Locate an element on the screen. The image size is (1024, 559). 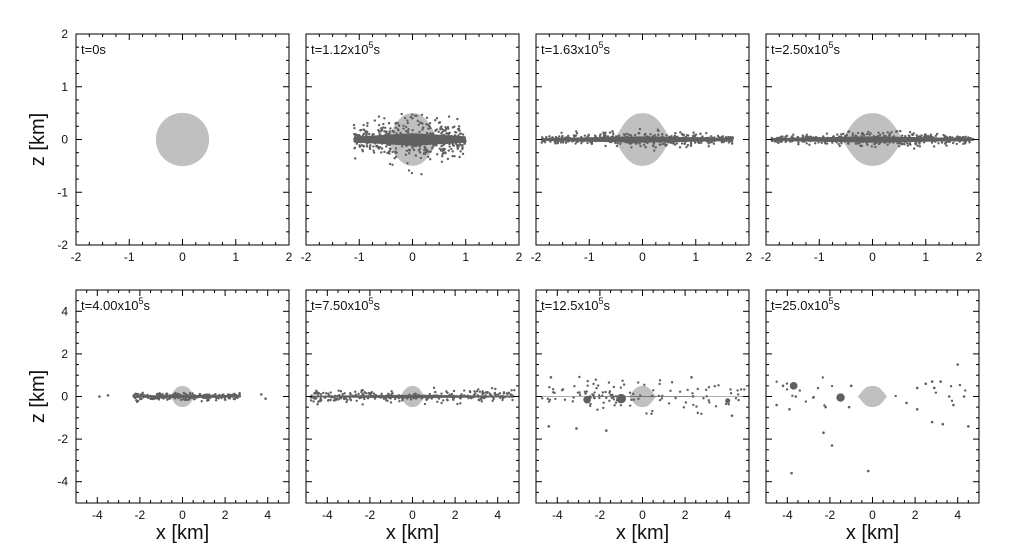
panel-5: -4 -2 0 2 4 -4 -2 0 2 4 z [km] x [km] t=4.00x105s is located at coordinates (158, 416).